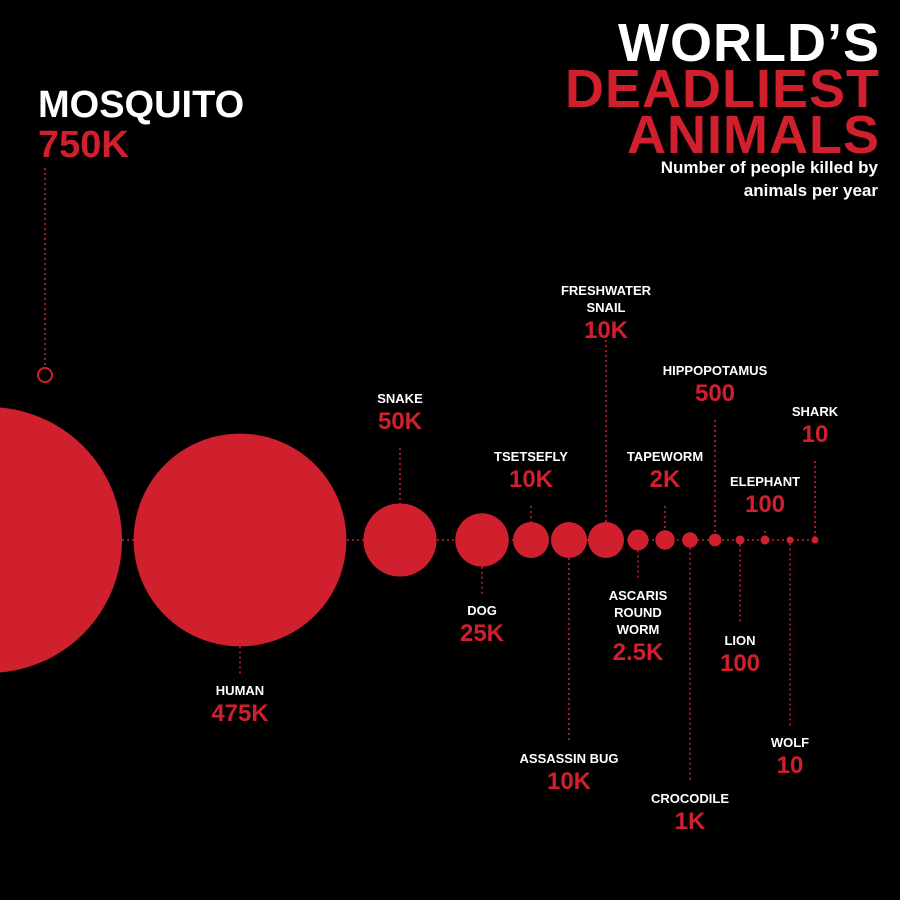  I want to click on animal-label: ASCARIS ROUND WORM 2.5K, so click(638, 627).